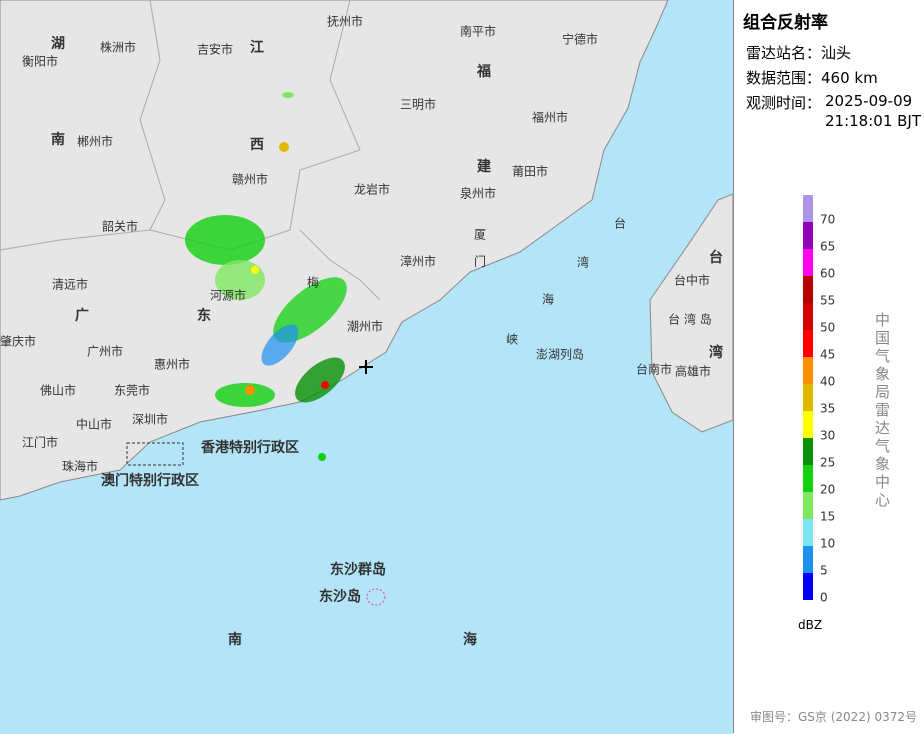 Image resolution: width=924 pixels, height=734 pixels. I want to click on place-label: 建, so click(484, 166).